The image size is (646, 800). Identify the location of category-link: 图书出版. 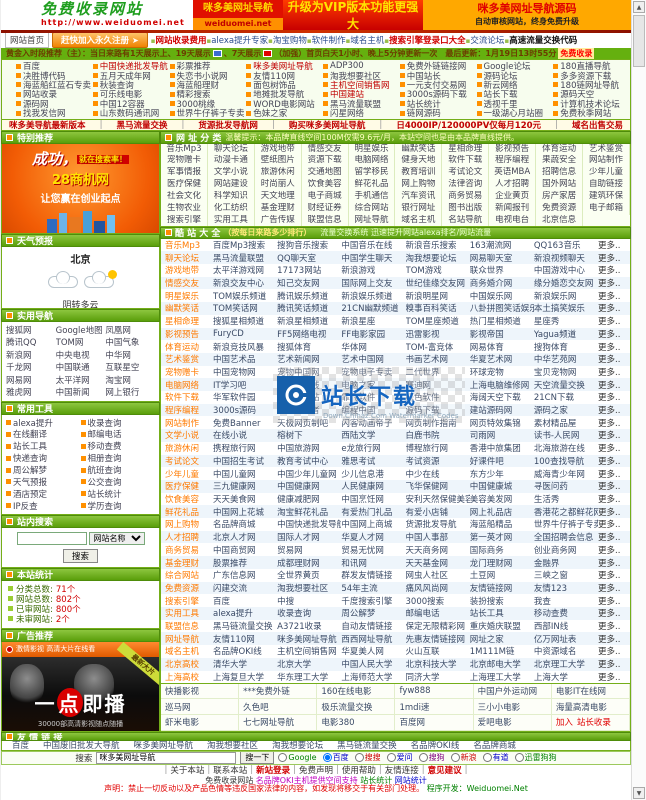
(466, 208).